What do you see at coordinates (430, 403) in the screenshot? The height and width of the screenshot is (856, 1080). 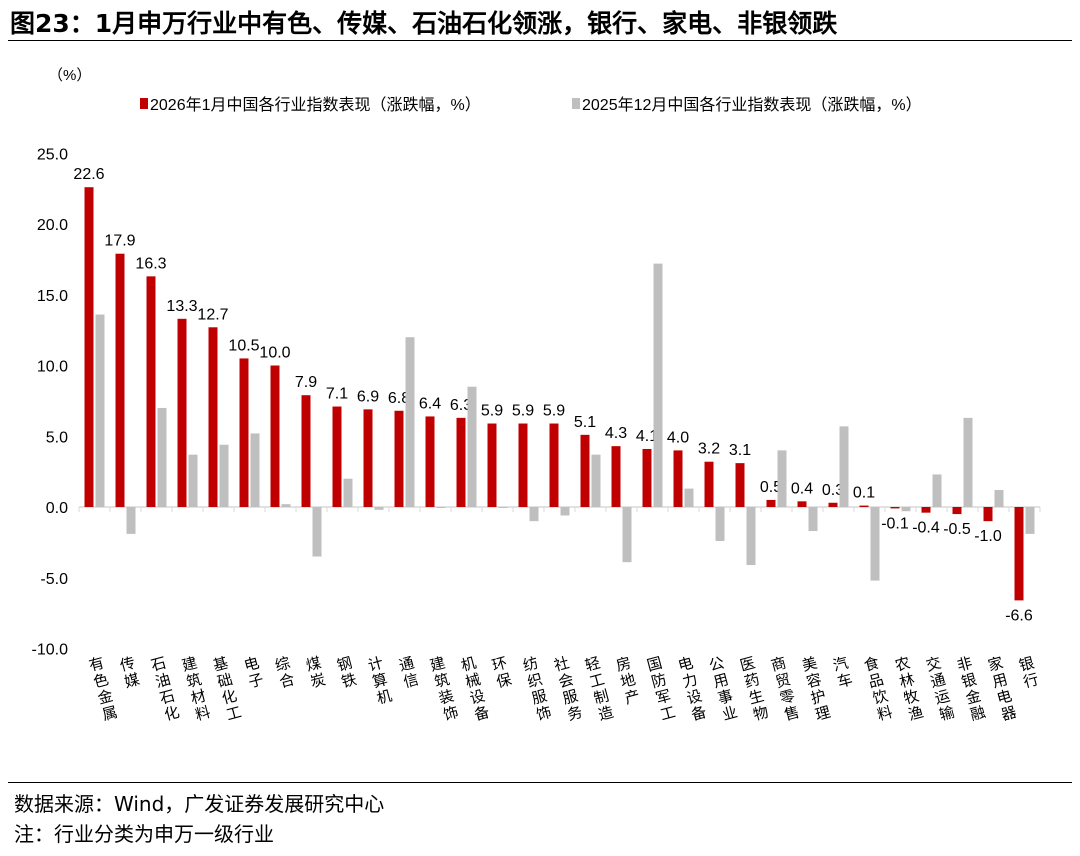 I see `data-label: 6.4` at bounding box center [430, 403].